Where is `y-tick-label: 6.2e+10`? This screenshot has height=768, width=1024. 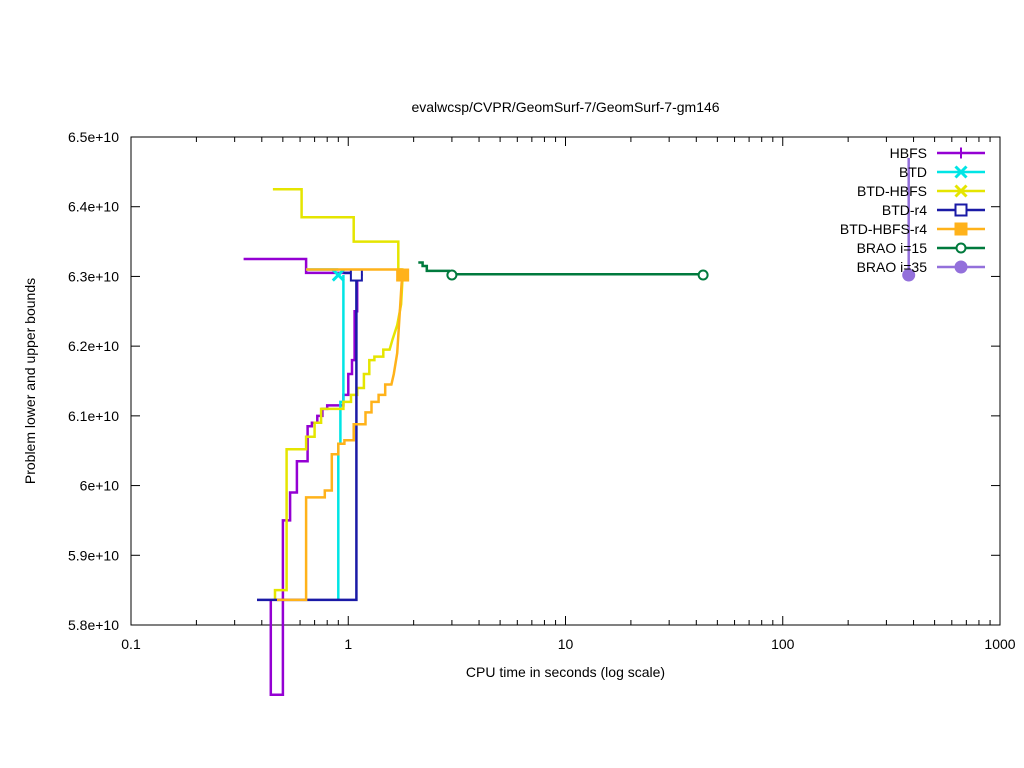
y-tick-label: 6.2e+10 is located at coordinates (93, 346).